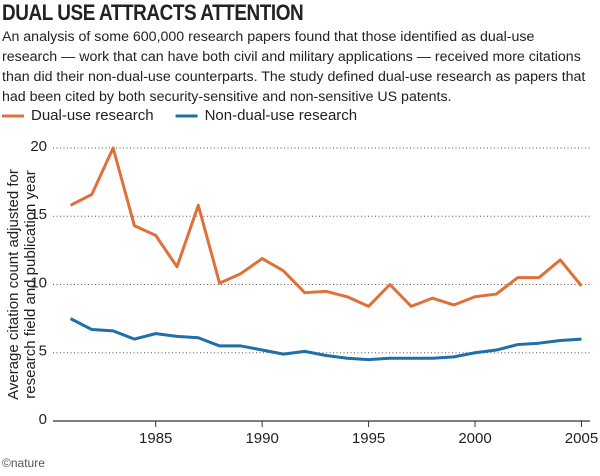  What do you see at coordinates (325, 339) in the screenshot?
I see `data-line` at bounding box center [325, 339].